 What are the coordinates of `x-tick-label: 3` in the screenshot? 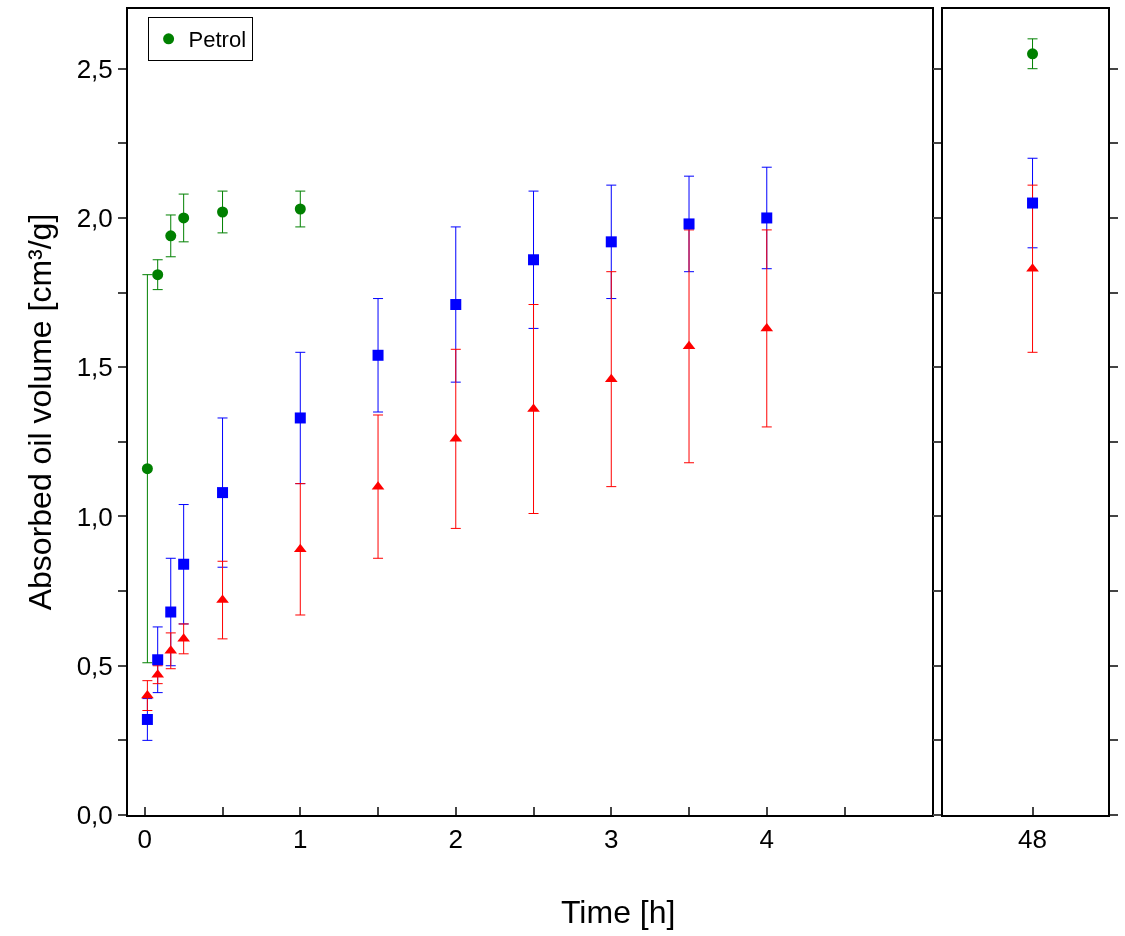 It's located at (611, 839).